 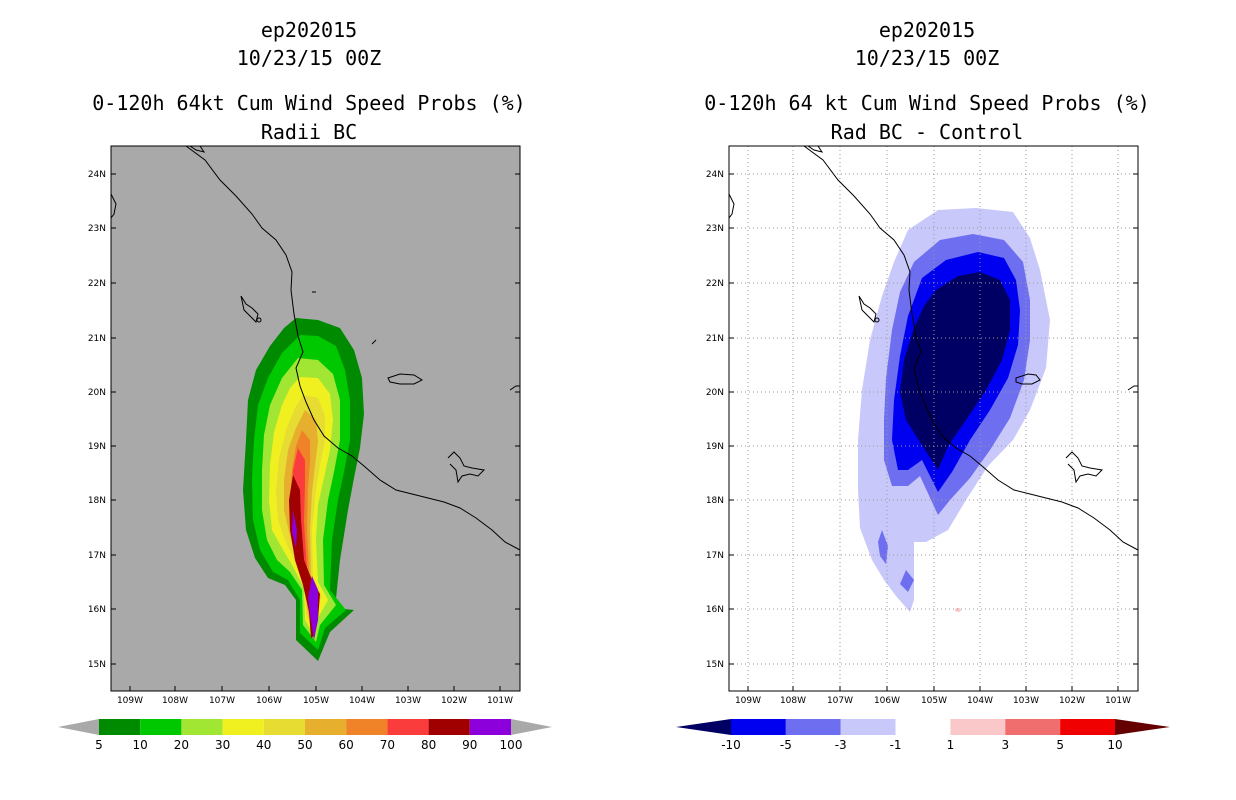 I want to click on right-colorbar-under-arrow, so click(x=703, y=727).